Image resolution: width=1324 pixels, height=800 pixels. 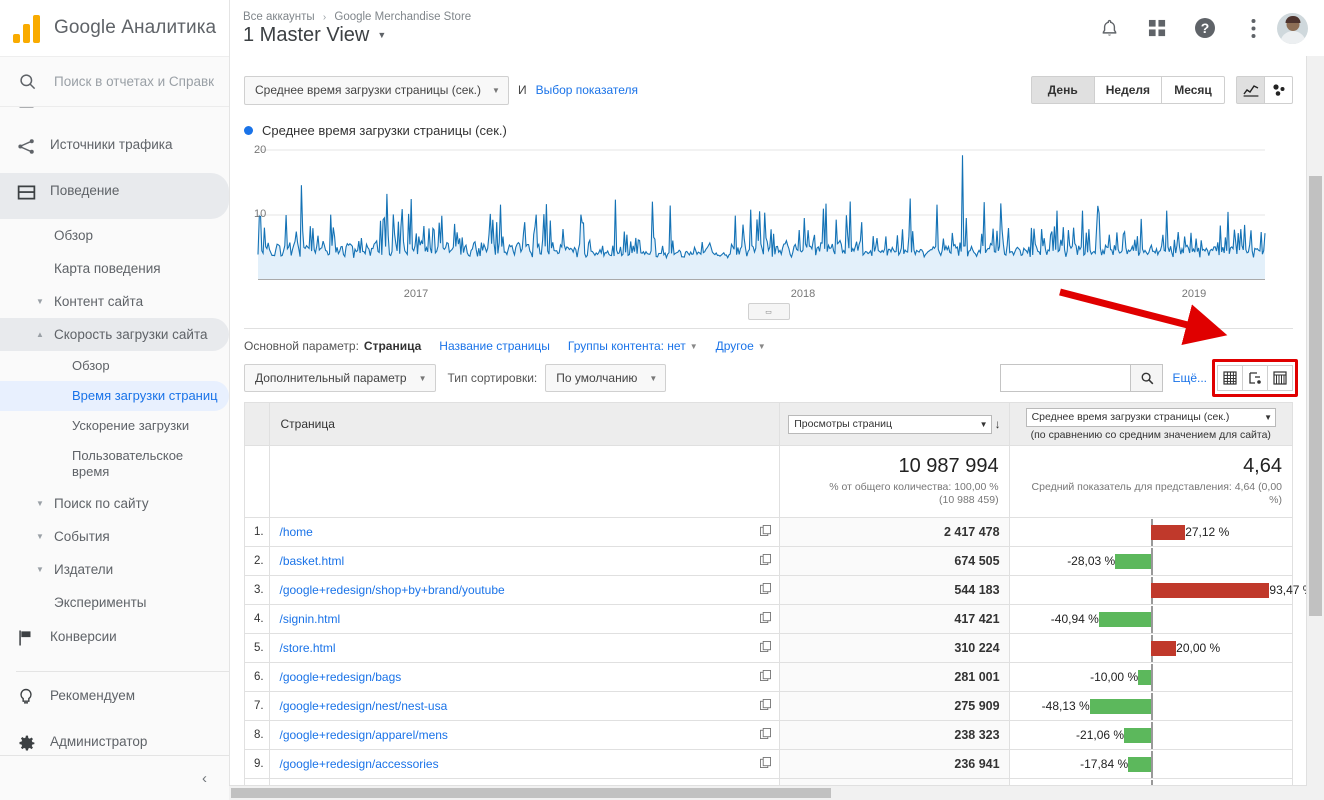 I want to click on sidebar-item-admin: Администратор, so click(x=114, y=739).